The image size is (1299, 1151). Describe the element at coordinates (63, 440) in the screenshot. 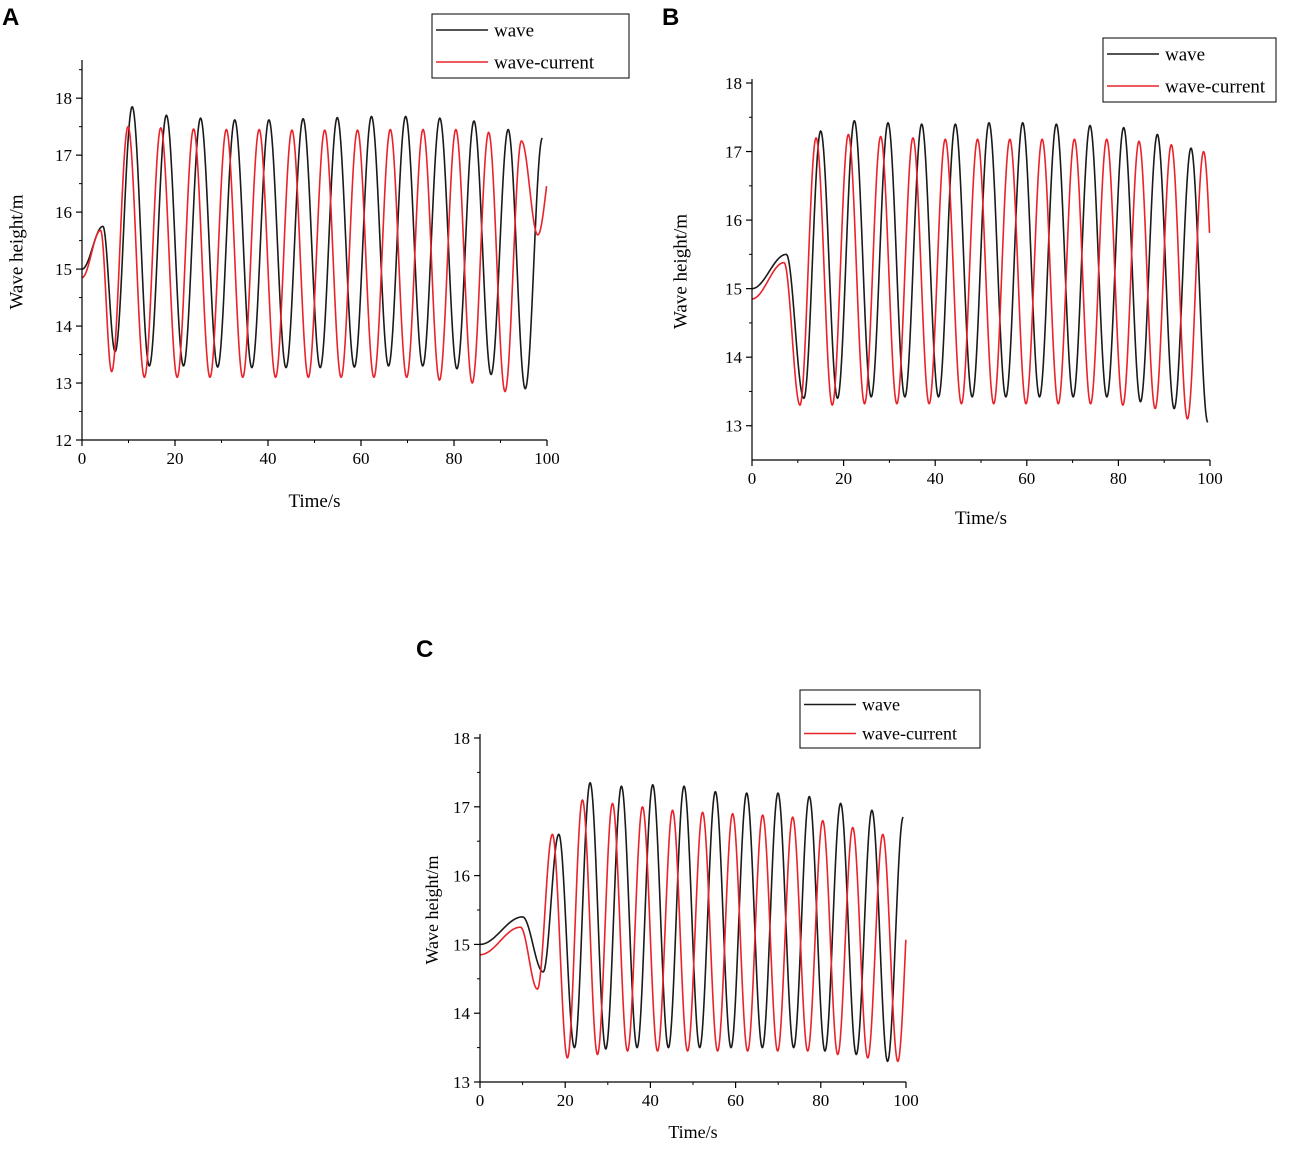

I see `y-tick-label: 12` at that location.